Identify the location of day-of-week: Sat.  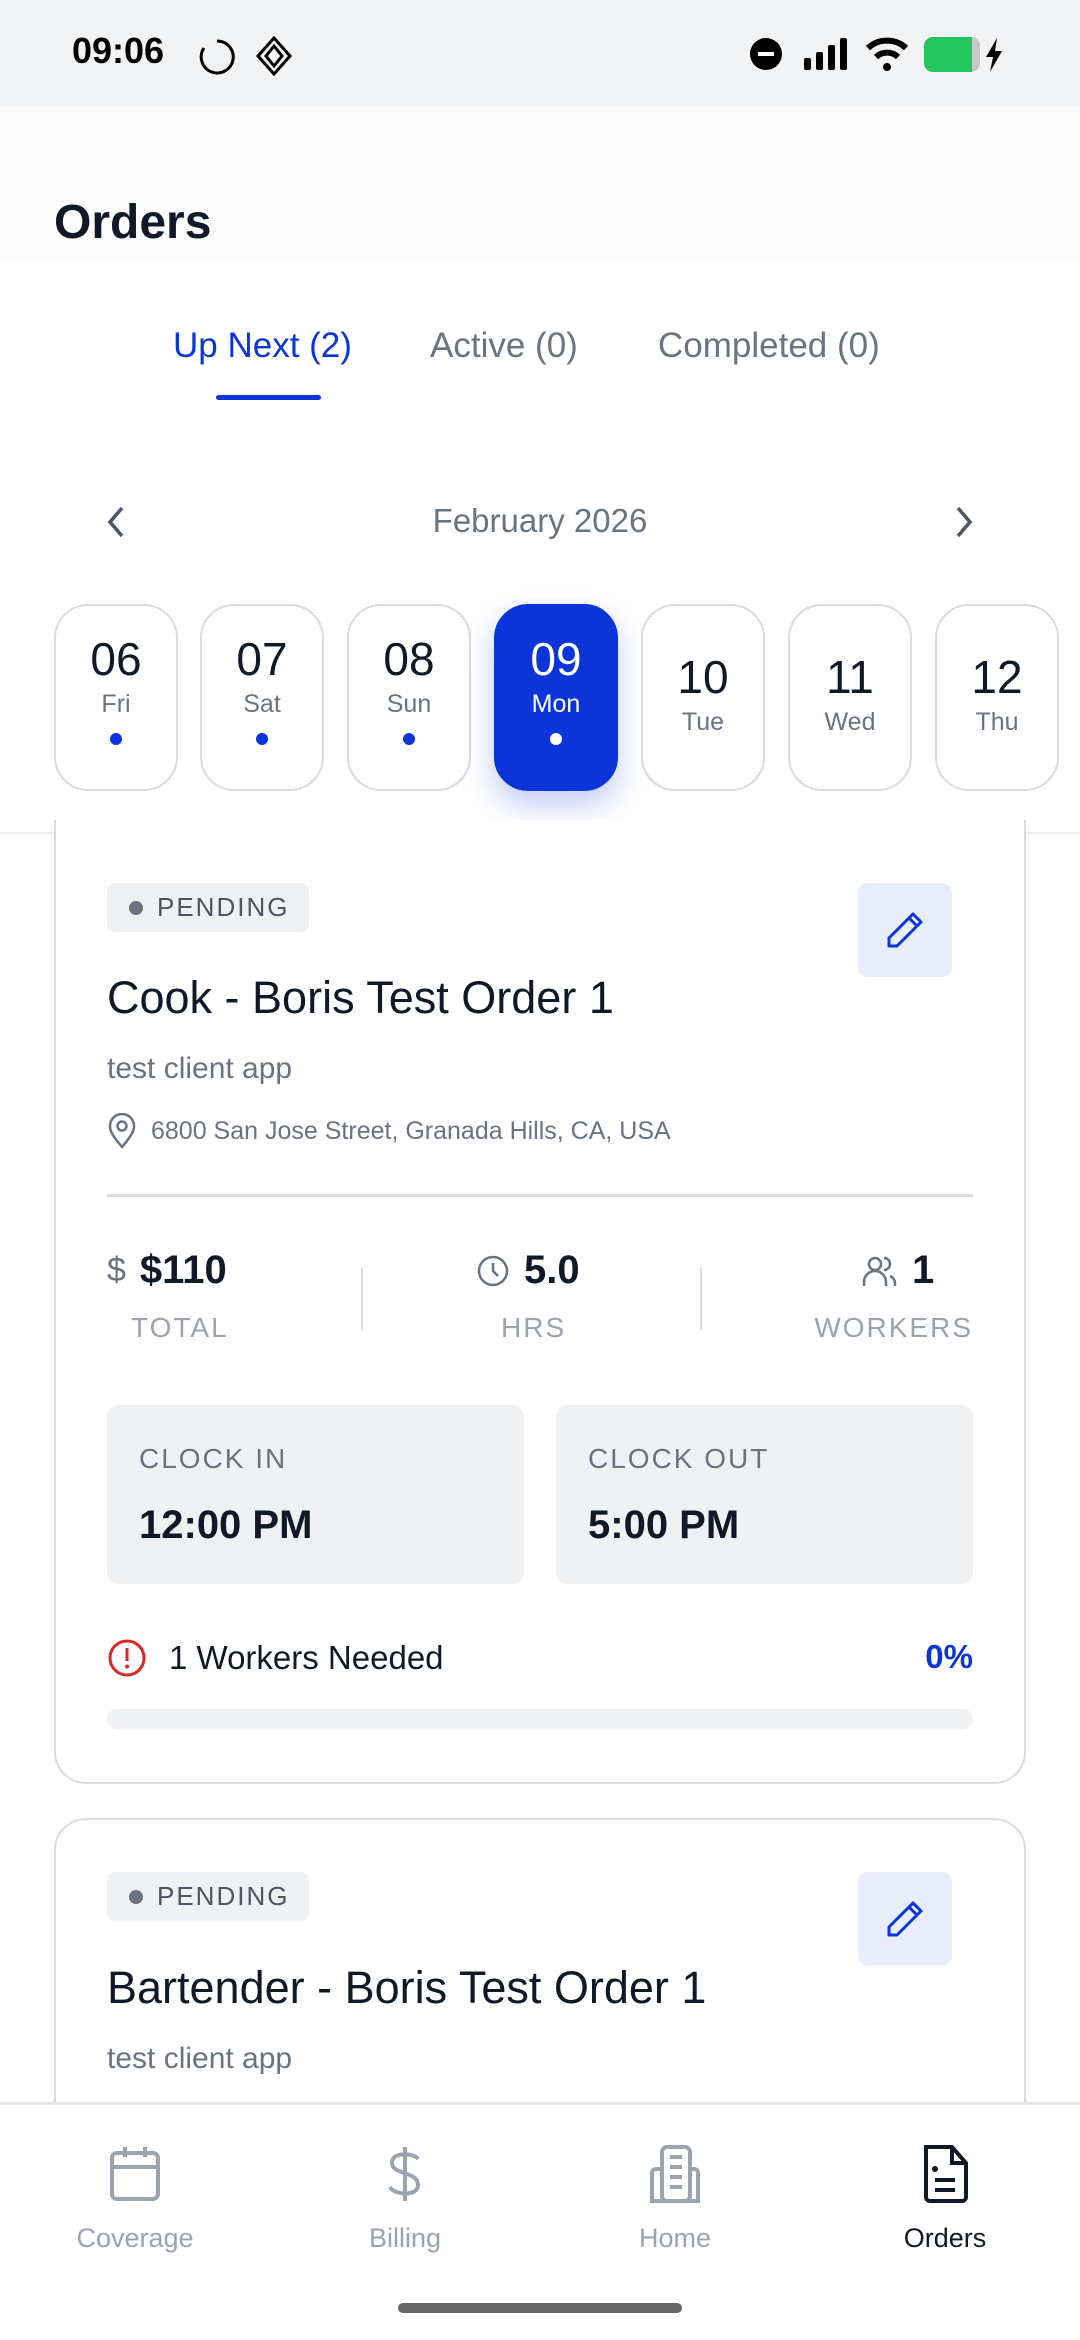
(262, 704).